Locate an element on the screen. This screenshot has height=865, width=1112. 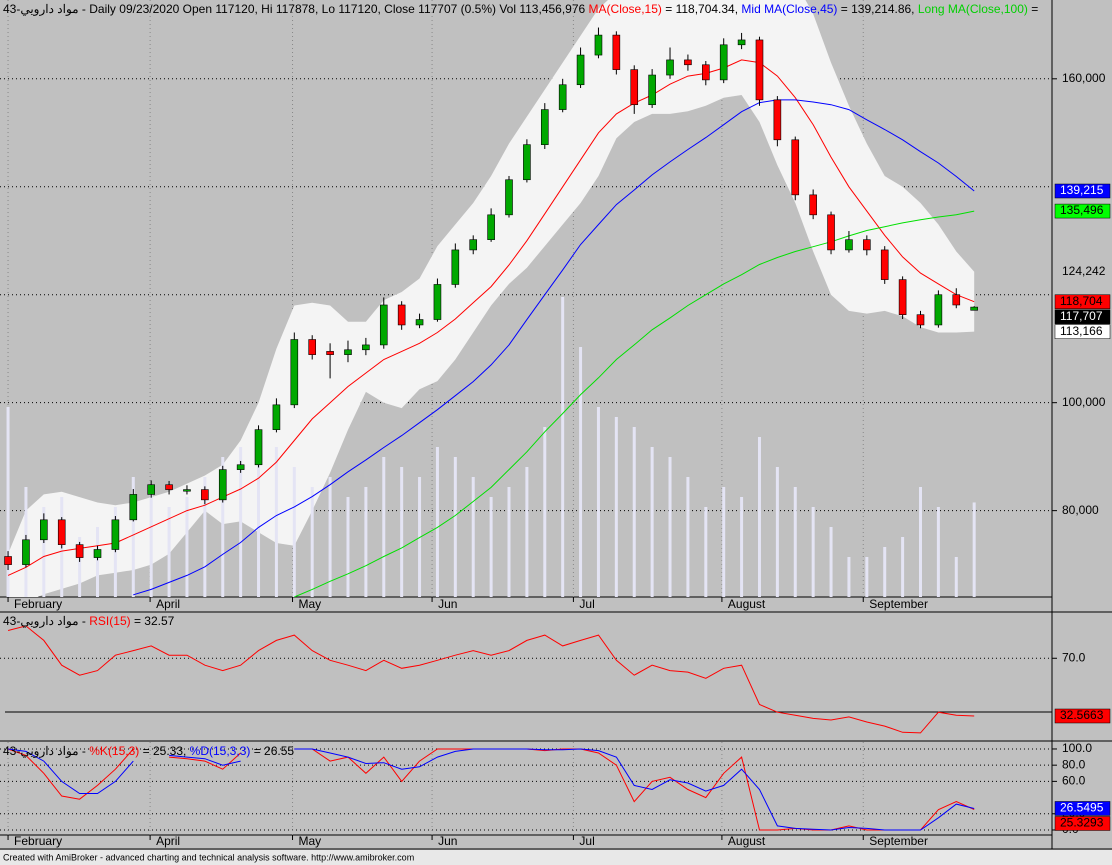
title-part: Mid MA(Close,45) is located at coordinates (789, 9).